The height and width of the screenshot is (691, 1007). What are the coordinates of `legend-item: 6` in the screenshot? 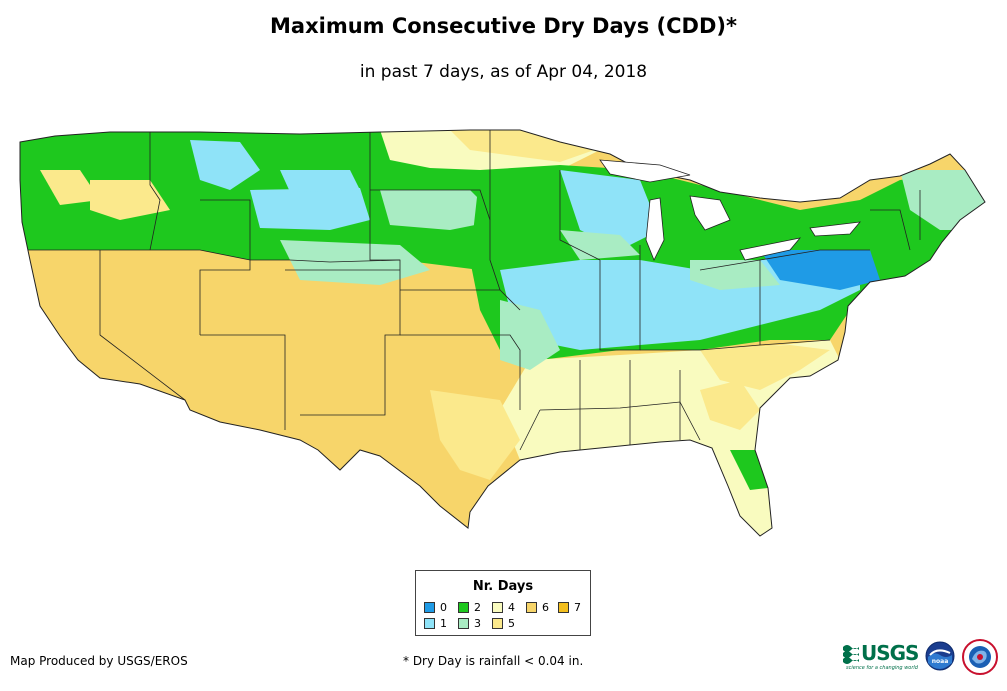 It's located at (537, 608).